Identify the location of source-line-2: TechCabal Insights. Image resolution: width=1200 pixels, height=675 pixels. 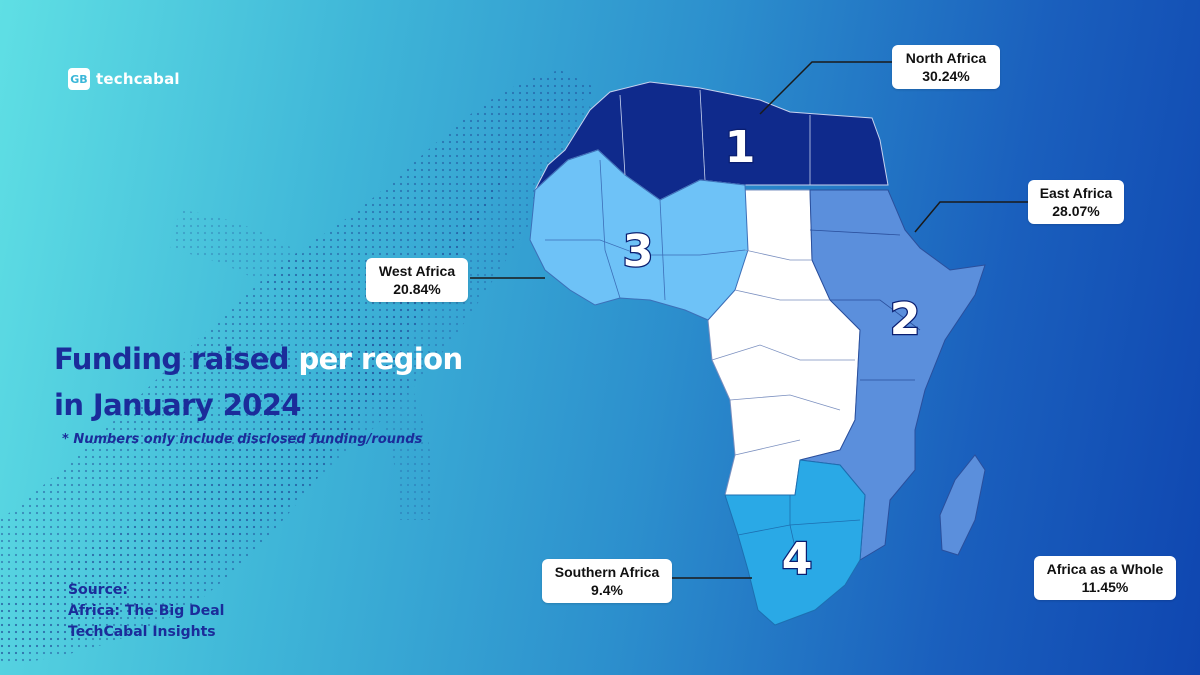
(142, 632).